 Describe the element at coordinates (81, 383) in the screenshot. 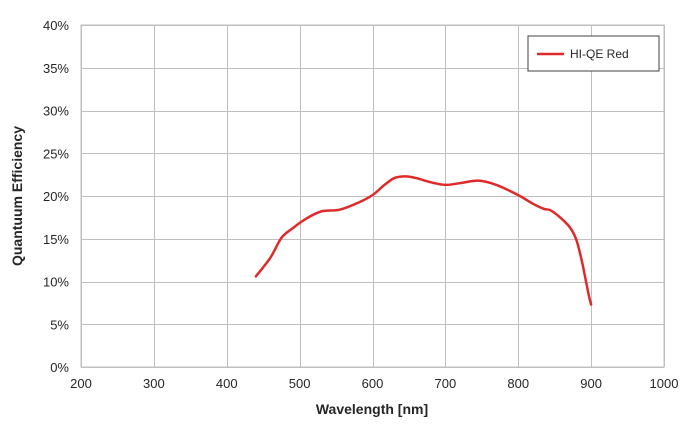

I see `x-tick-label: 200` at that location.